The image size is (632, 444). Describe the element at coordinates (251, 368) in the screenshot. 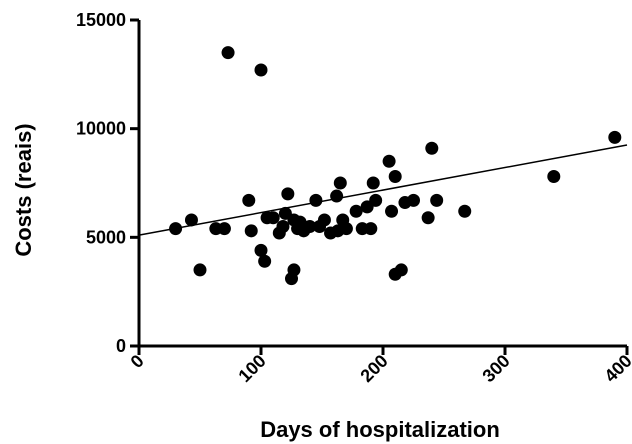

I see `x-tick-label: 100` at that location.